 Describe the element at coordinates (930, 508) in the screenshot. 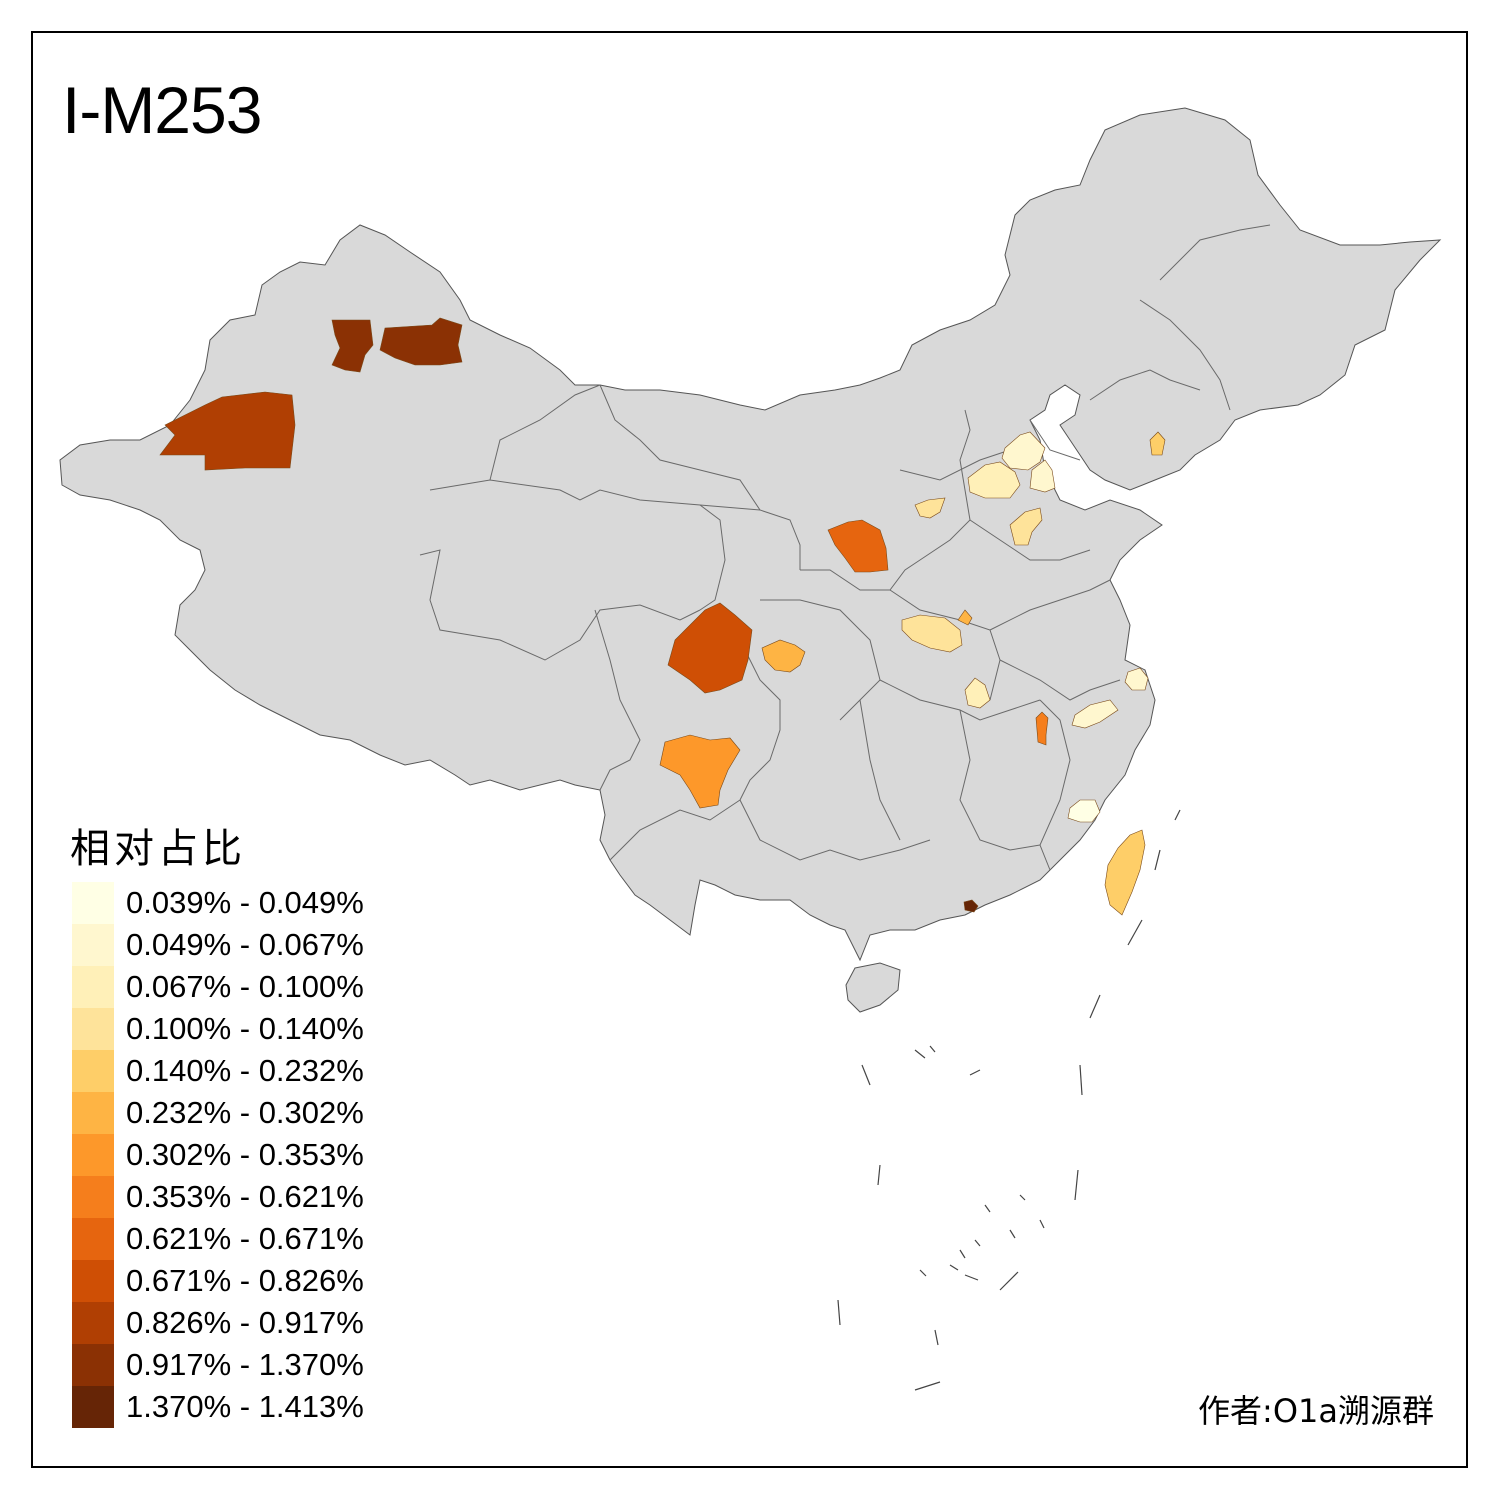

I see `region-shanxi-north` at that location.